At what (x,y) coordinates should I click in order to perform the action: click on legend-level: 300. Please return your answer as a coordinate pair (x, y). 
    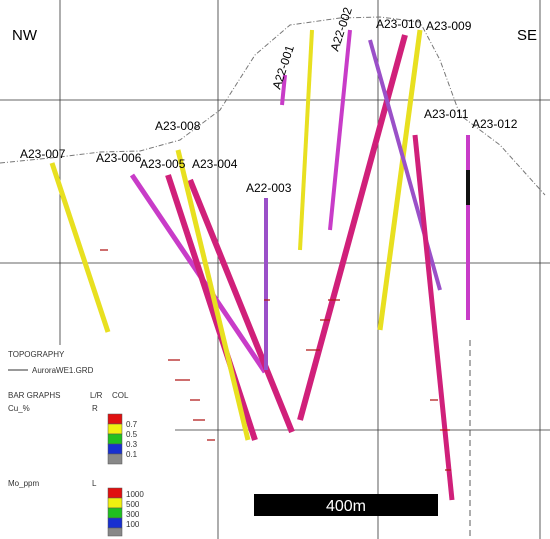
    Looking at the image, I should click on (133, 514).